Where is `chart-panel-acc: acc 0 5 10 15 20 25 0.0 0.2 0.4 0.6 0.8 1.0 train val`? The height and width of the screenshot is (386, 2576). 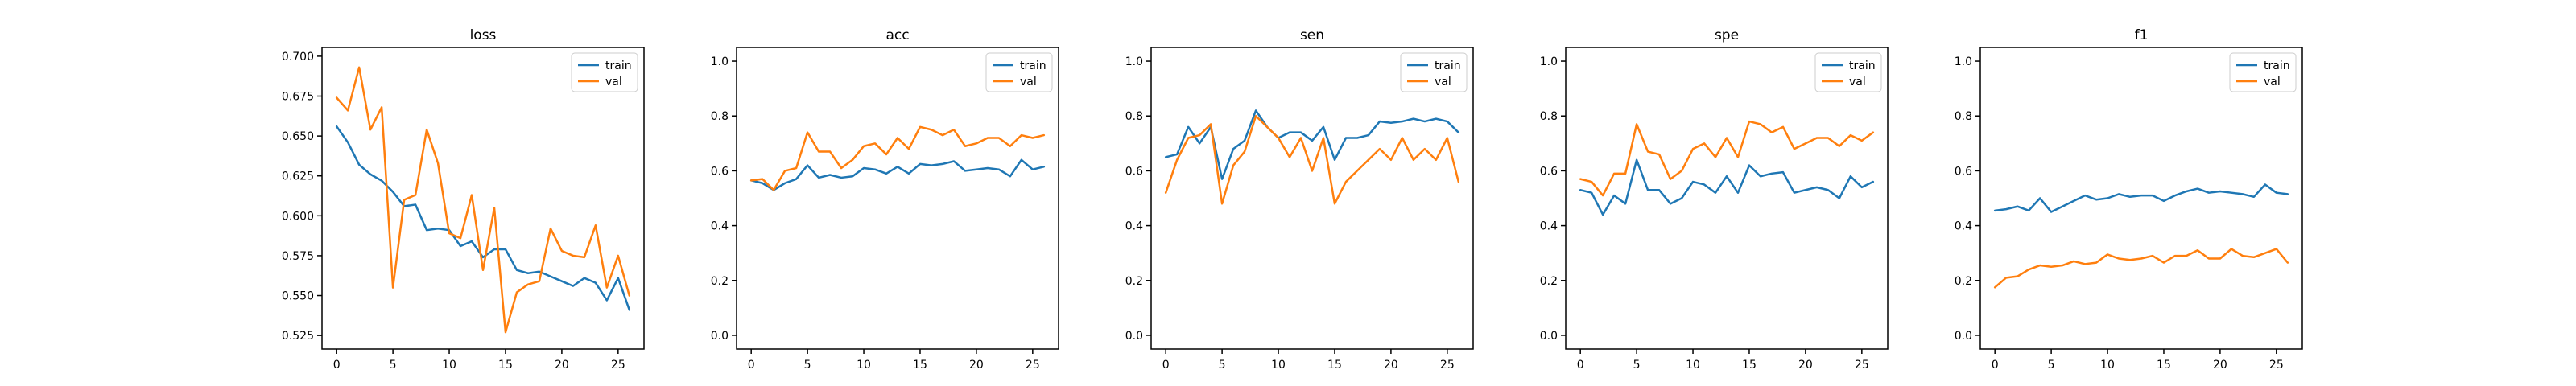 chart-panel-acc: acc 0 5 10 15 20 25 0.0 0.2 0.4 0.6 0.8 1.0 train val is located at coordinates (885, 199).